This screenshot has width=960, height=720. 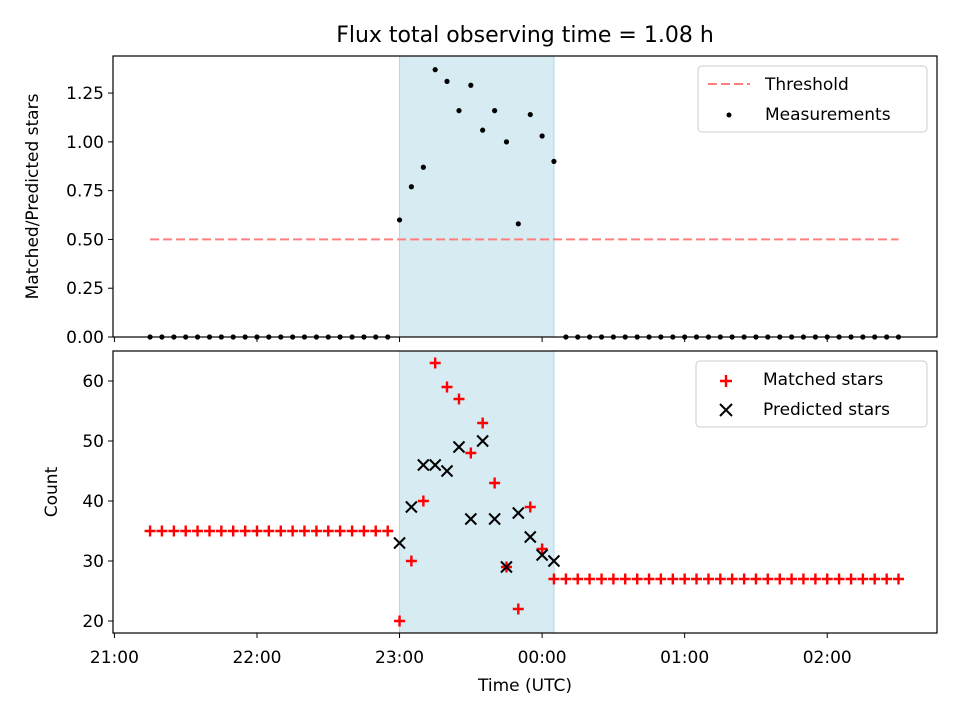 I want to click on bottom-y-ticks: 20 30 40 50 60, so click(x=97, y=502).